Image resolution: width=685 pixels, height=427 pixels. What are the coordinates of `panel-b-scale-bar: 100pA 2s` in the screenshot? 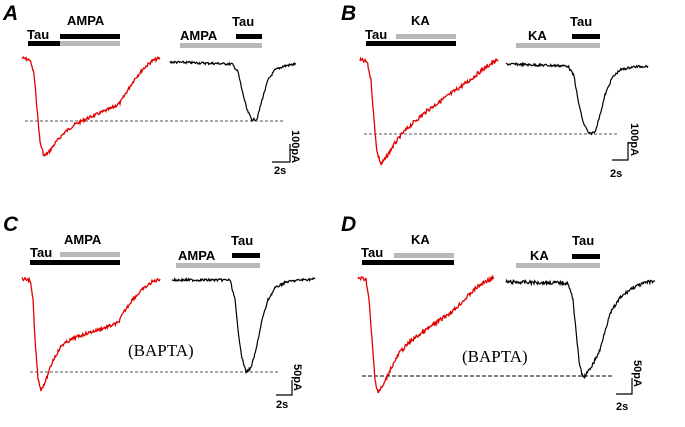 It's located at (625, 151).